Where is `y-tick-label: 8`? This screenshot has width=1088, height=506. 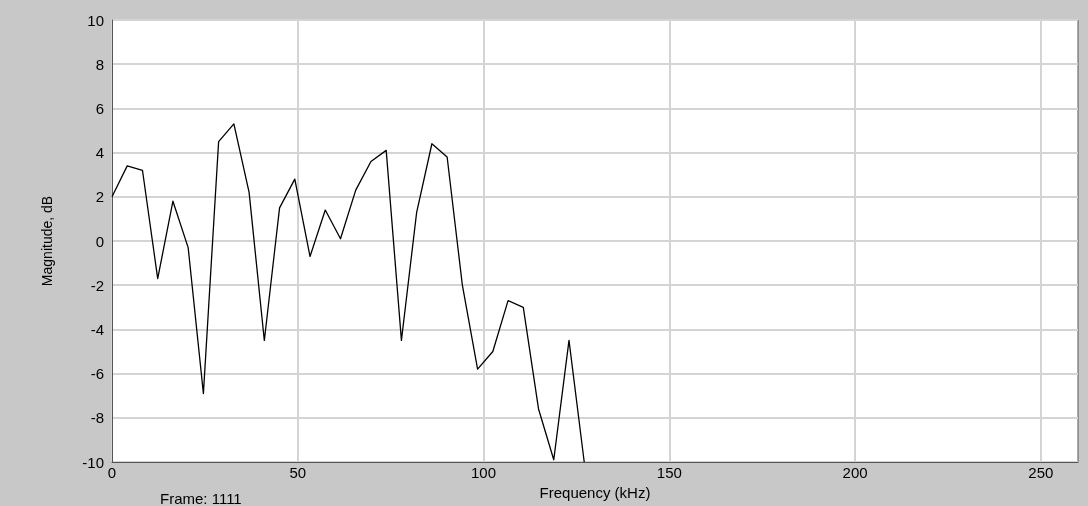
y-tick-label: 8 is located at coordinates (99, 64).